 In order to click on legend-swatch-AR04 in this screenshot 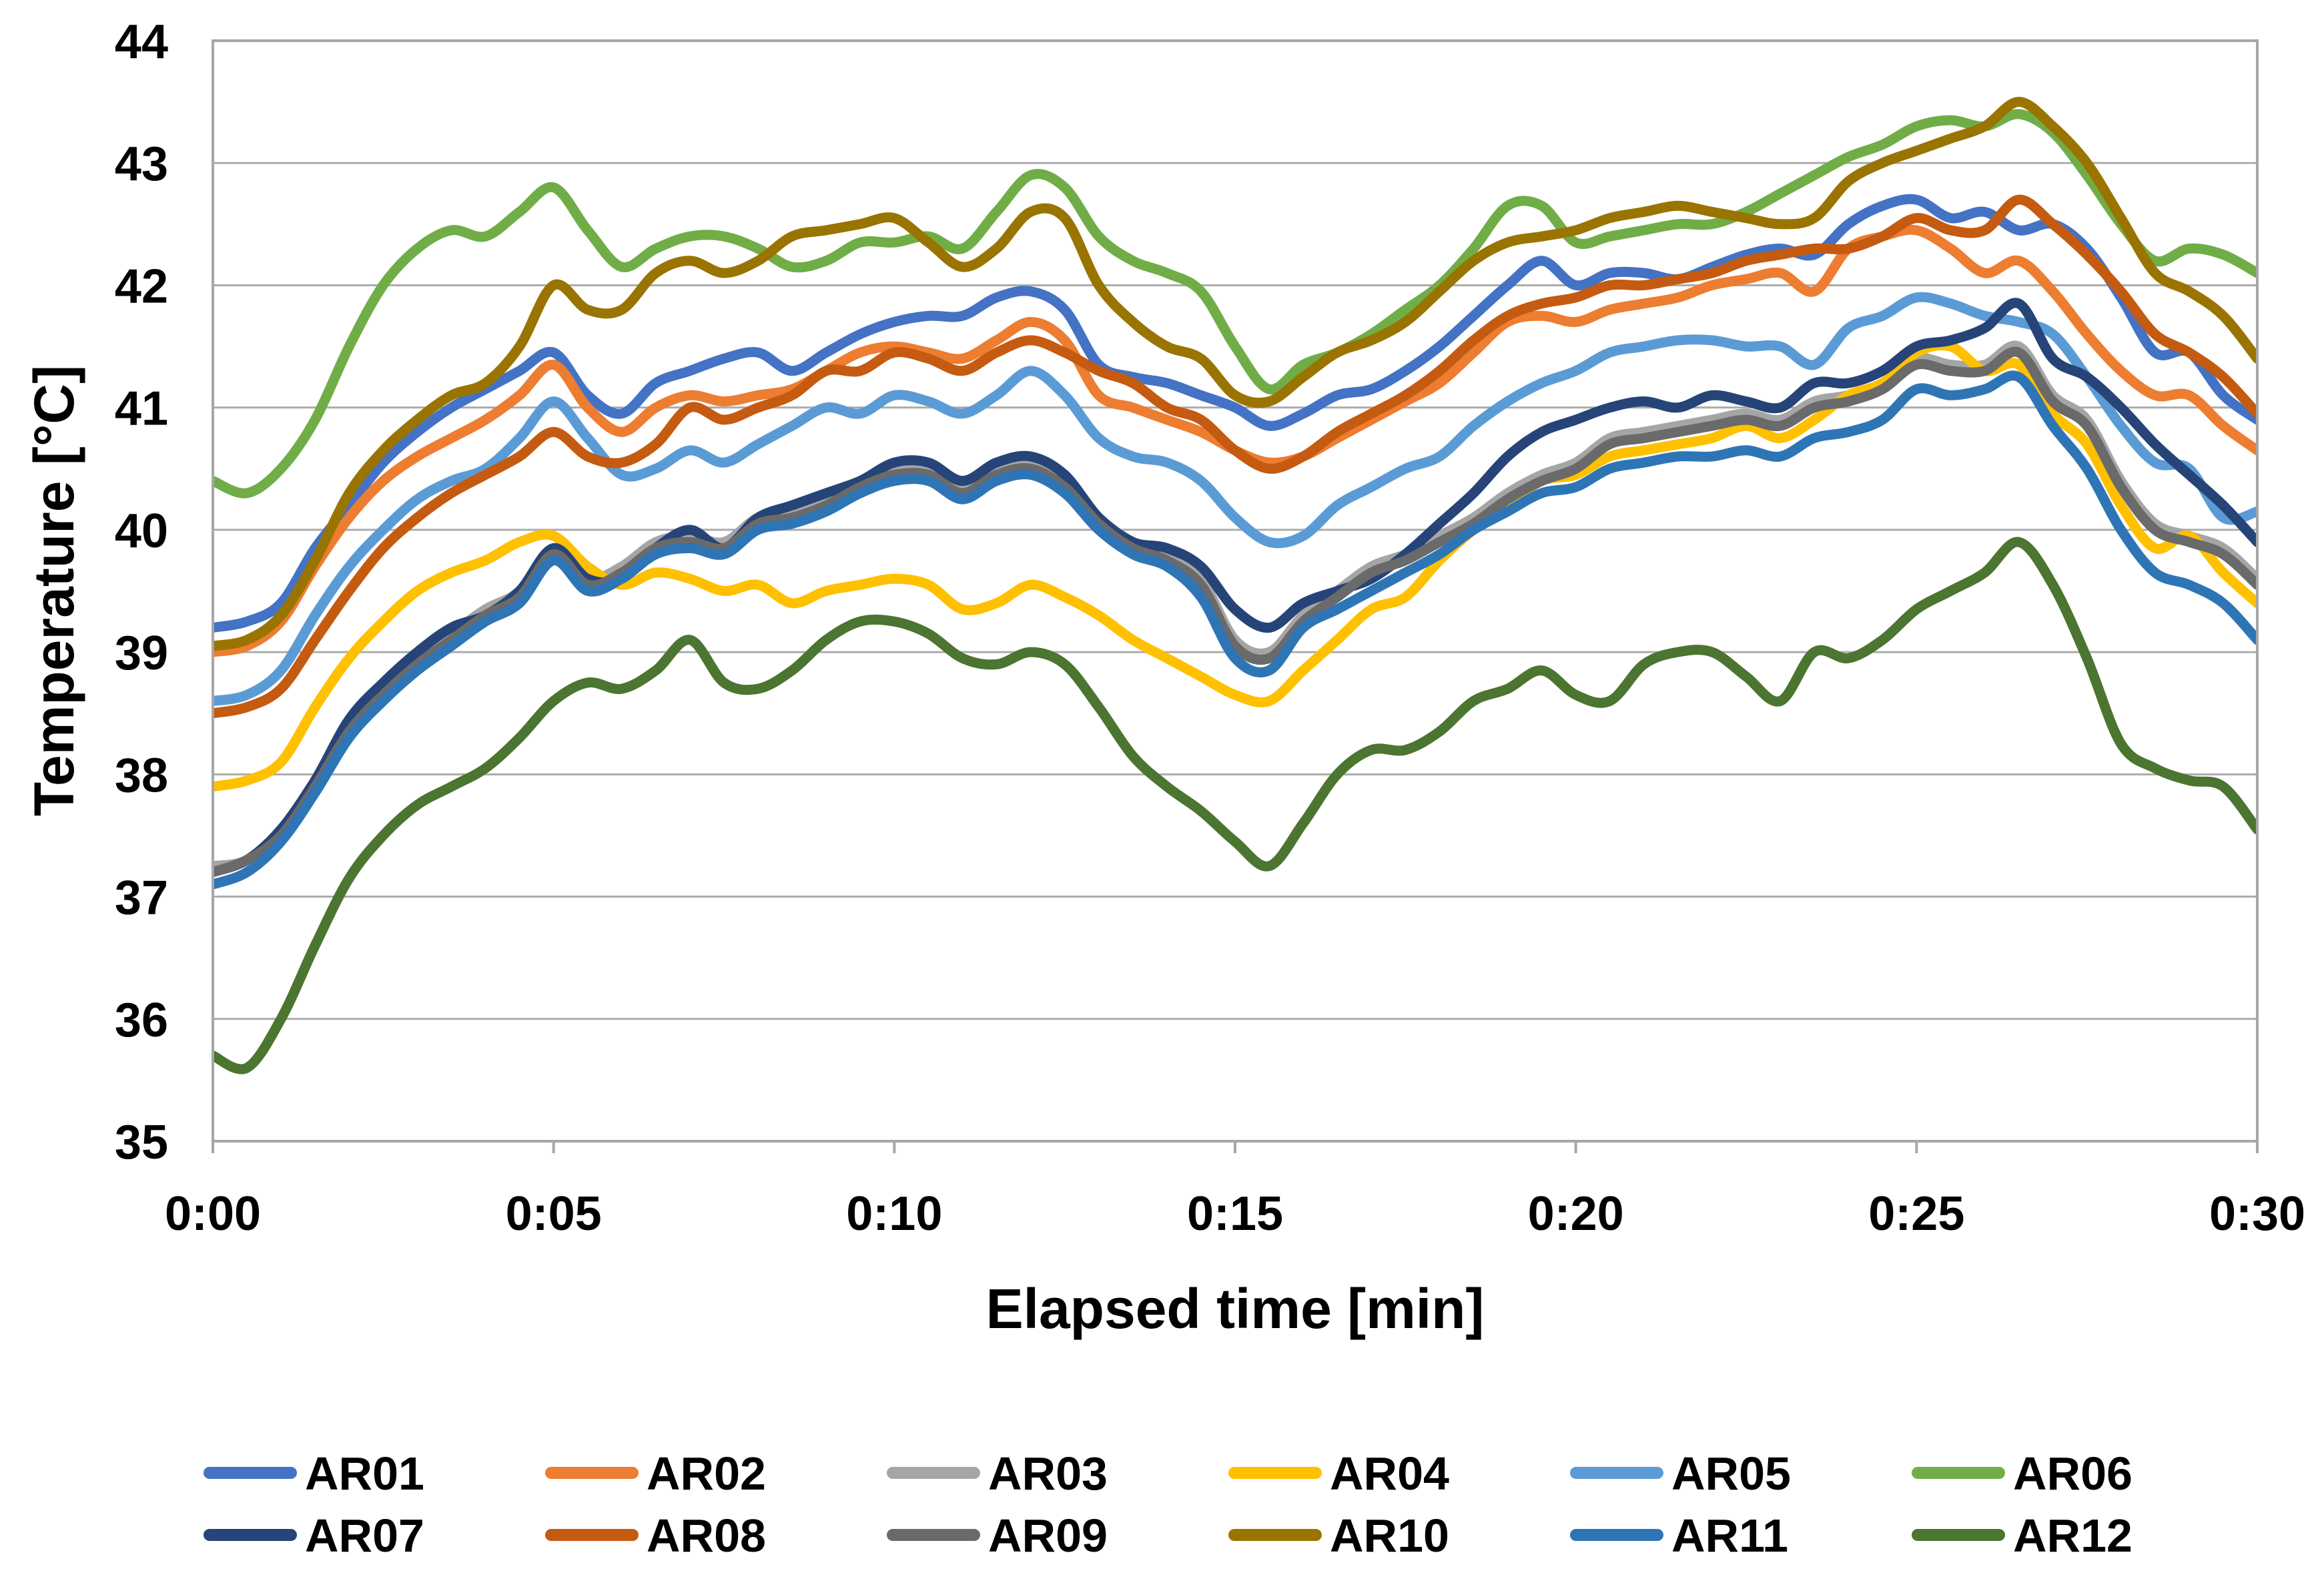, I will do `click(1275, 1473)`.